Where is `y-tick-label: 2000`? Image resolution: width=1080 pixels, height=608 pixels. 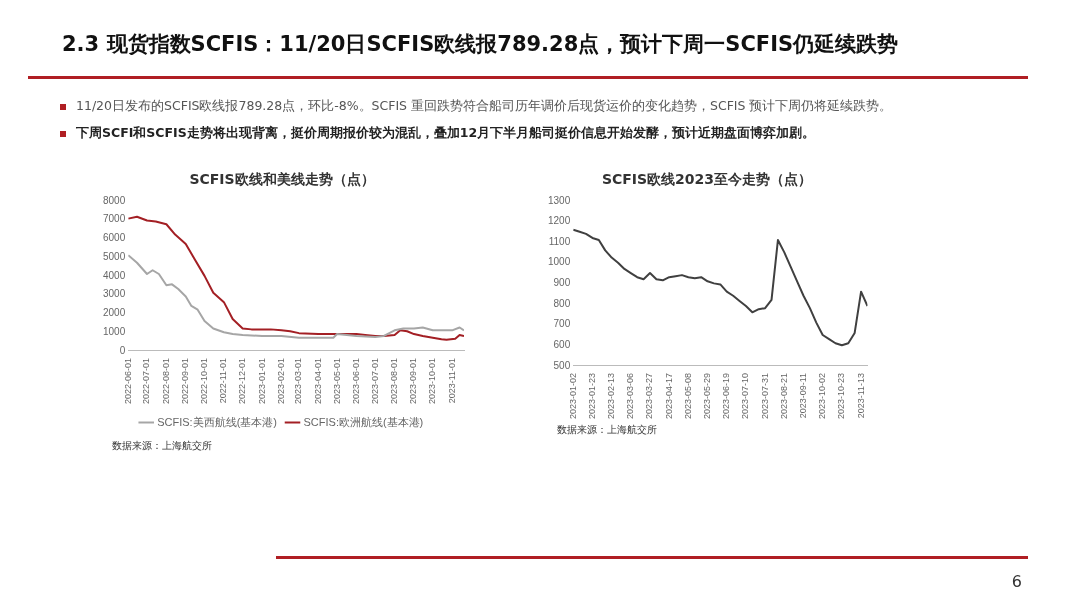 y-tick-label: 2000 is located at coordinates (114, 313).